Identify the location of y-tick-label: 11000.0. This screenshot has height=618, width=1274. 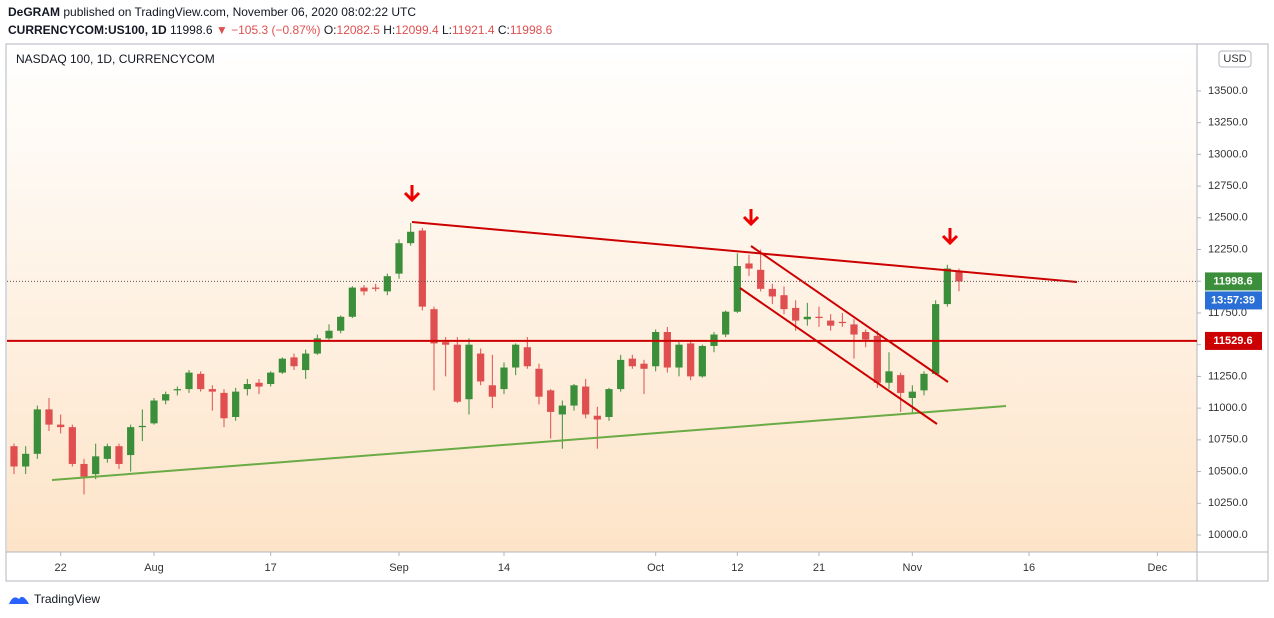
(1227, 408).